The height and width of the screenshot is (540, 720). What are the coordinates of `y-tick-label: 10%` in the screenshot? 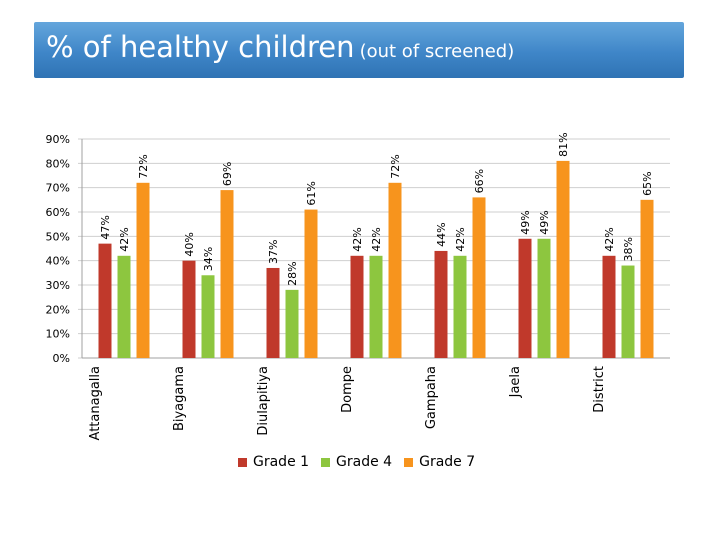 It's located at (58, 334).